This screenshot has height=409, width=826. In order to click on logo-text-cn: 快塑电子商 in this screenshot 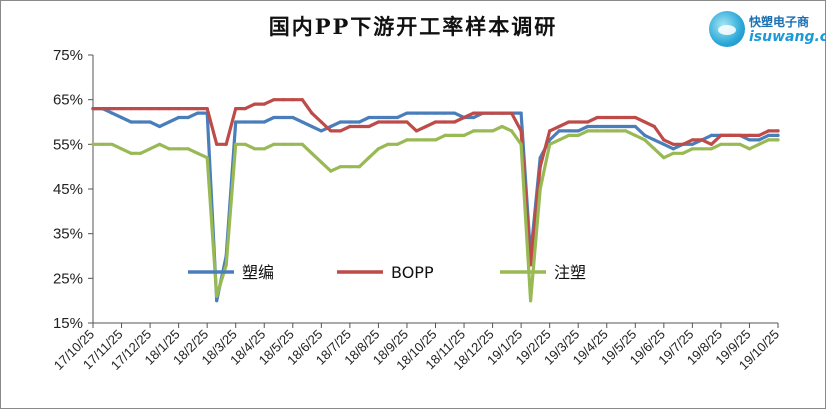, I will do `click(779, 22)`.